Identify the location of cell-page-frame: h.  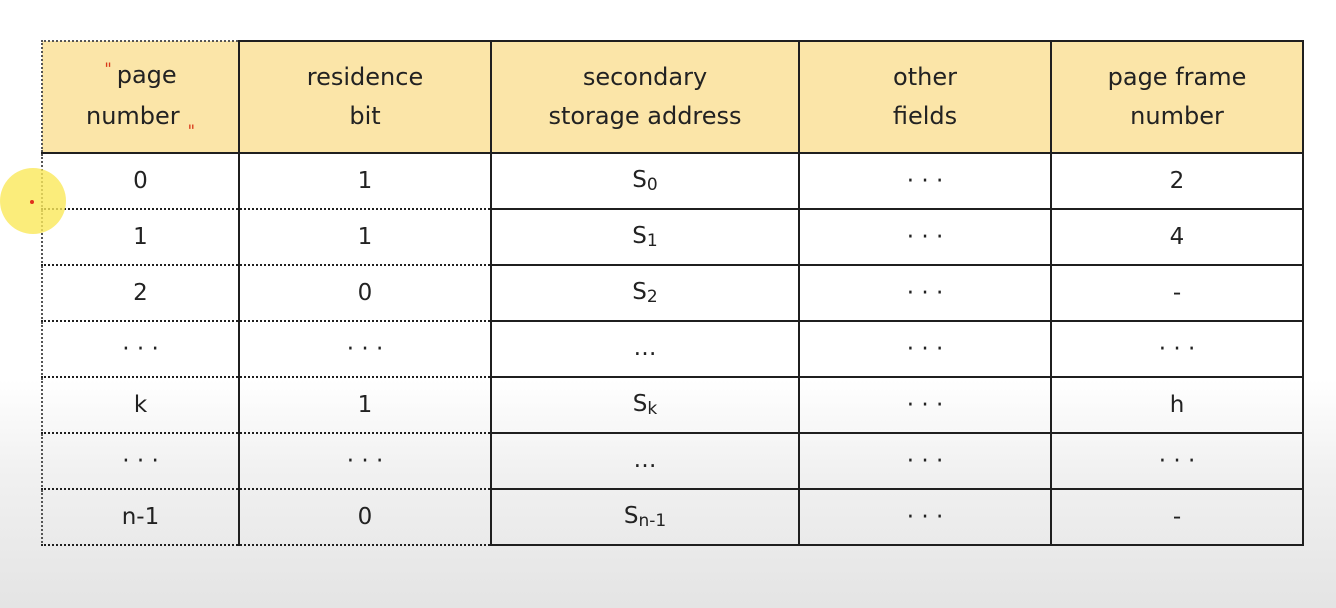
(1177, 405).